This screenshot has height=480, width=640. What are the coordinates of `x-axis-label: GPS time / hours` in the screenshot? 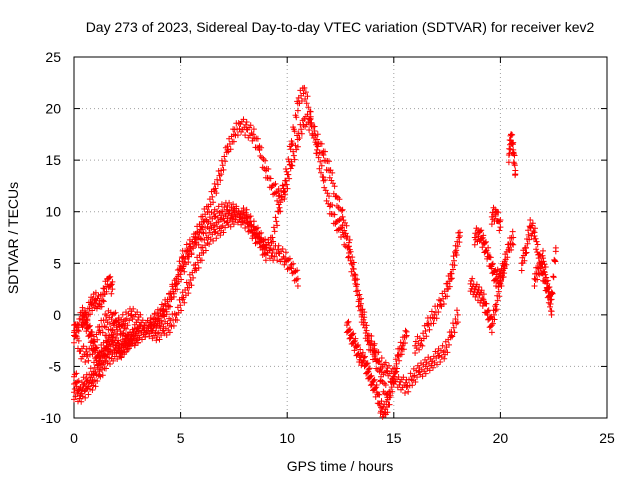 It's located at (340, 466).